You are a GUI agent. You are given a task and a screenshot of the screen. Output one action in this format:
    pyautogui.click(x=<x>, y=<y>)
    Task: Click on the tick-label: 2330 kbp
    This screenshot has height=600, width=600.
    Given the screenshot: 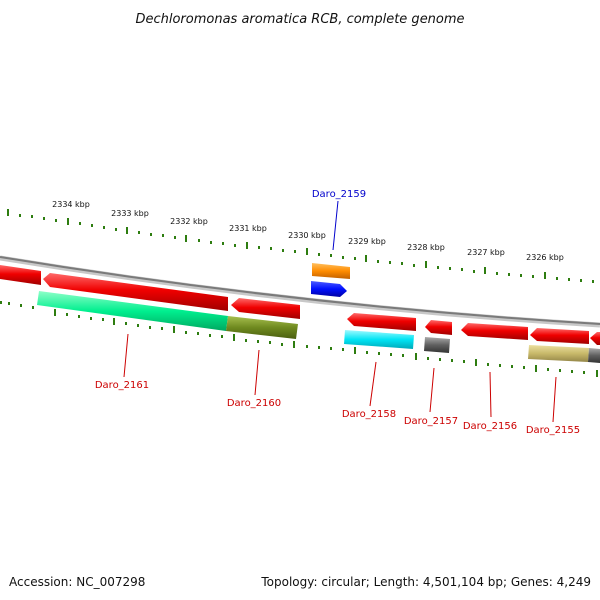 What is the action you would take?
    pyautogui.click(x=307, y=235)
    